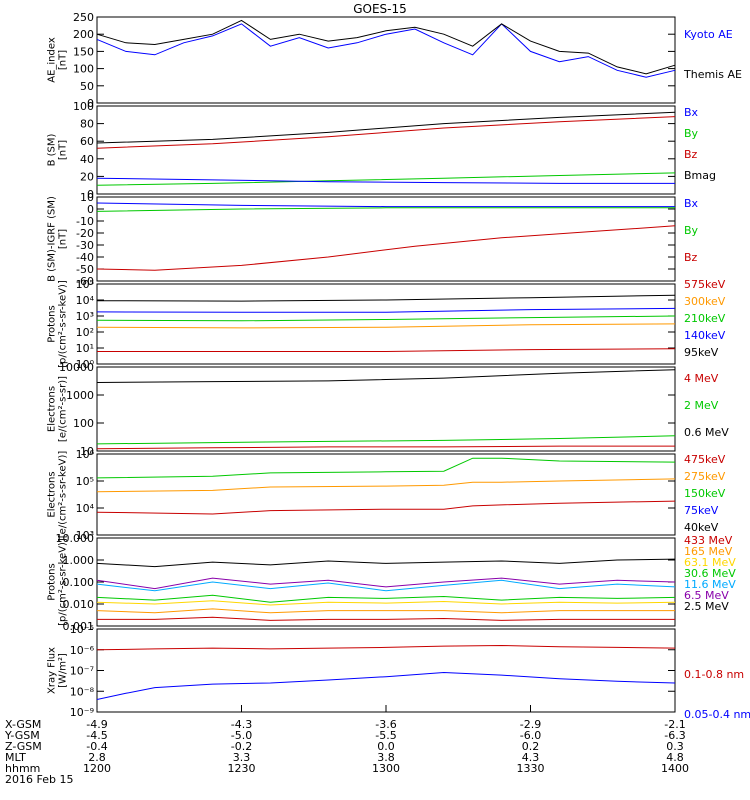 The height and width of the screenshot is (800, 750). What do you see at coordinates (710, 584) in the screenshot?
I see `legend-entry: 11.6 MeV` at bounding box center [710, 584].